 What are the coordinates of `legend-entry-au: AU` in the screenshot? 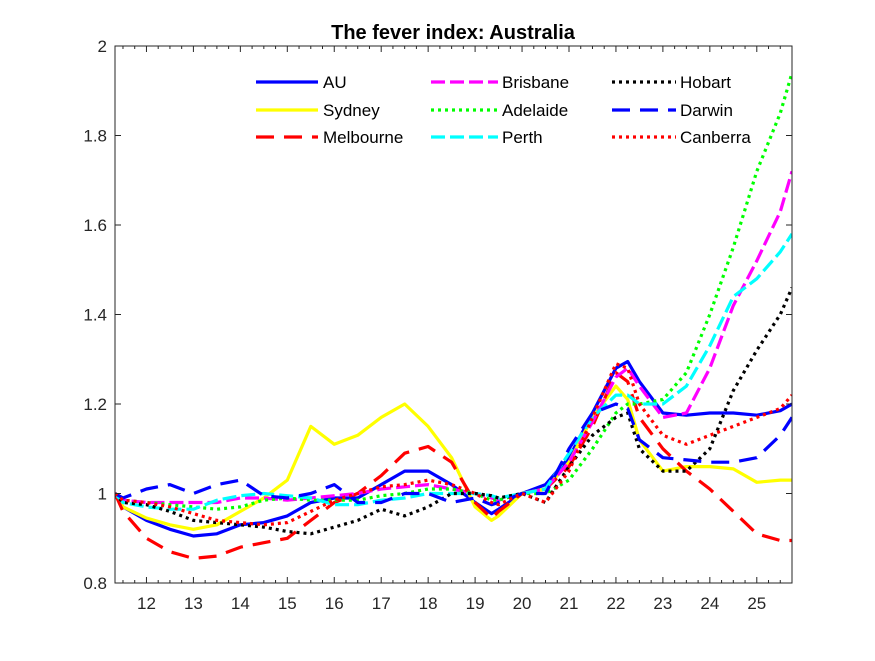 It's located at (301, 82).